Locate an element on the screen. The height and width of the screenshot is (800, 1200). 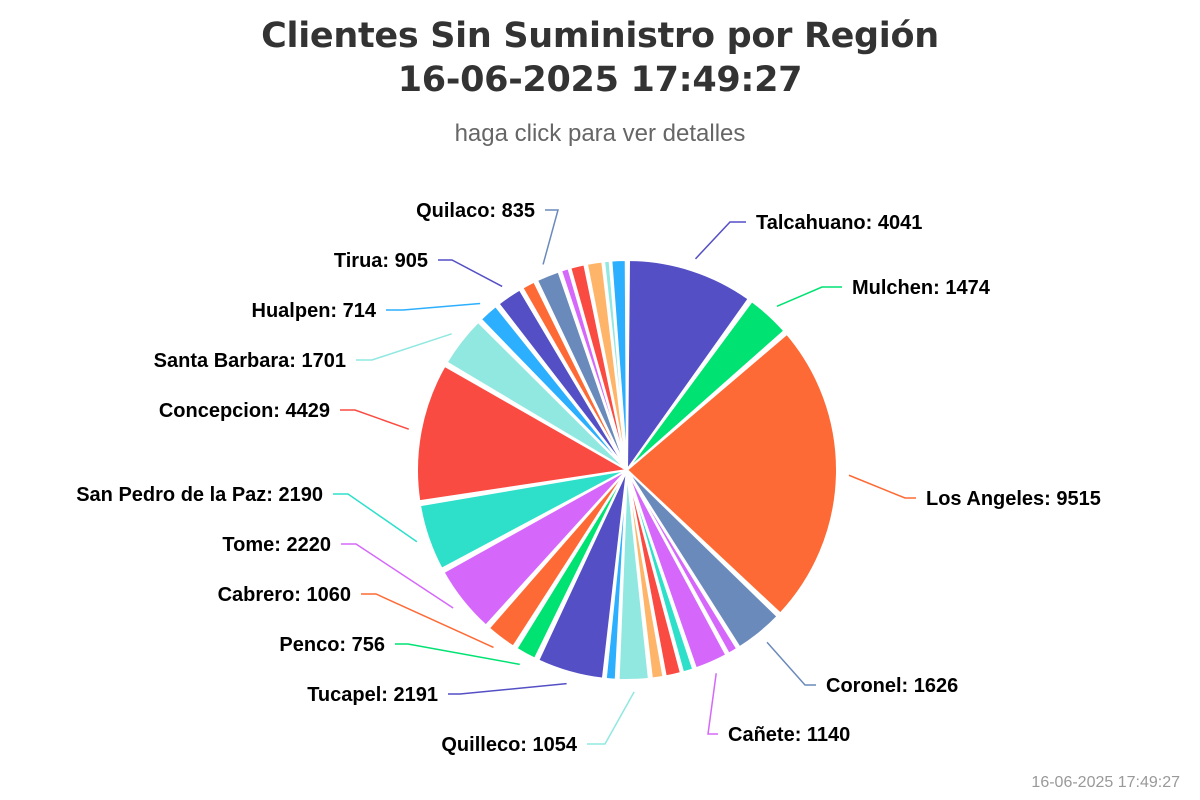
data-label: Talcahuano: 4041 is located at coordinates (839, 223).